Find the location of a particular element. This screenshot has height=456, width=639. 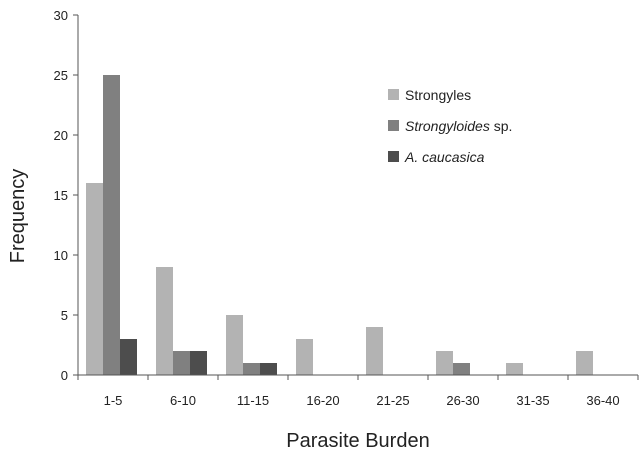

y-tick-label: 0 is located at coordinates (64, 375).